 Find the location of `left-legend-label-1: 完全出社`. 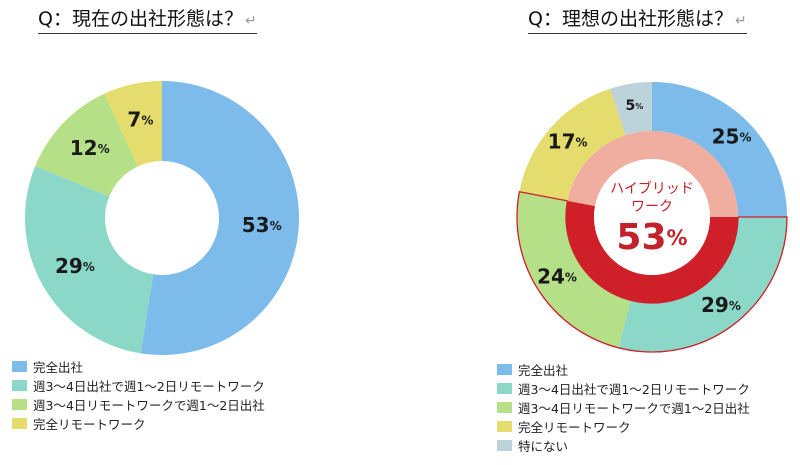

left-legend-label-1: 完全出社 is located at coordinates (58, 367).